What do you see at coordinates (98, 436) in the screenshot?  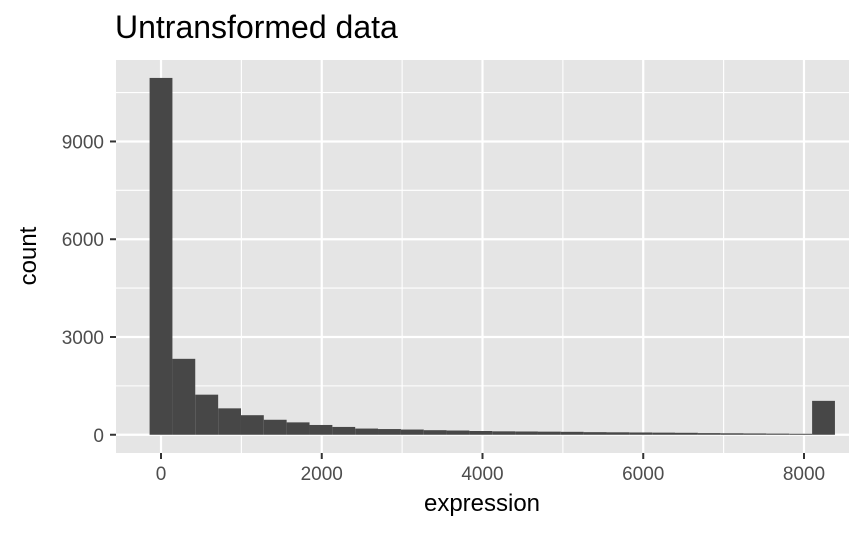 I see `y-tick-label: 0` at bounding box center [98, 436].